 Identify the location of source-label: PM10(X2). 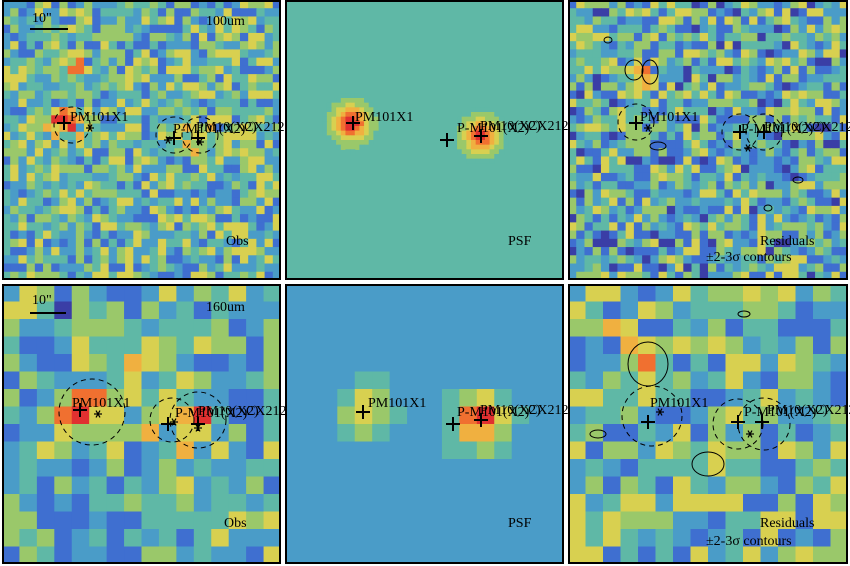
(794, 127).